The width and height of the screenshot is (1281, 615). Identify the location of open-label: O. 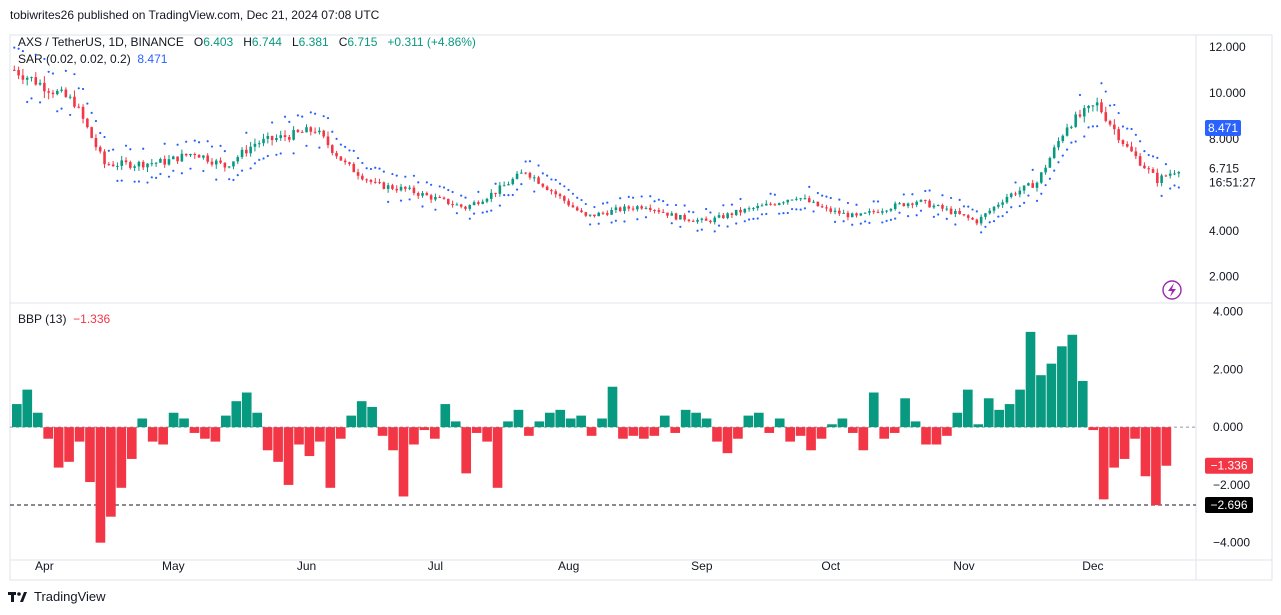
(198, 42).